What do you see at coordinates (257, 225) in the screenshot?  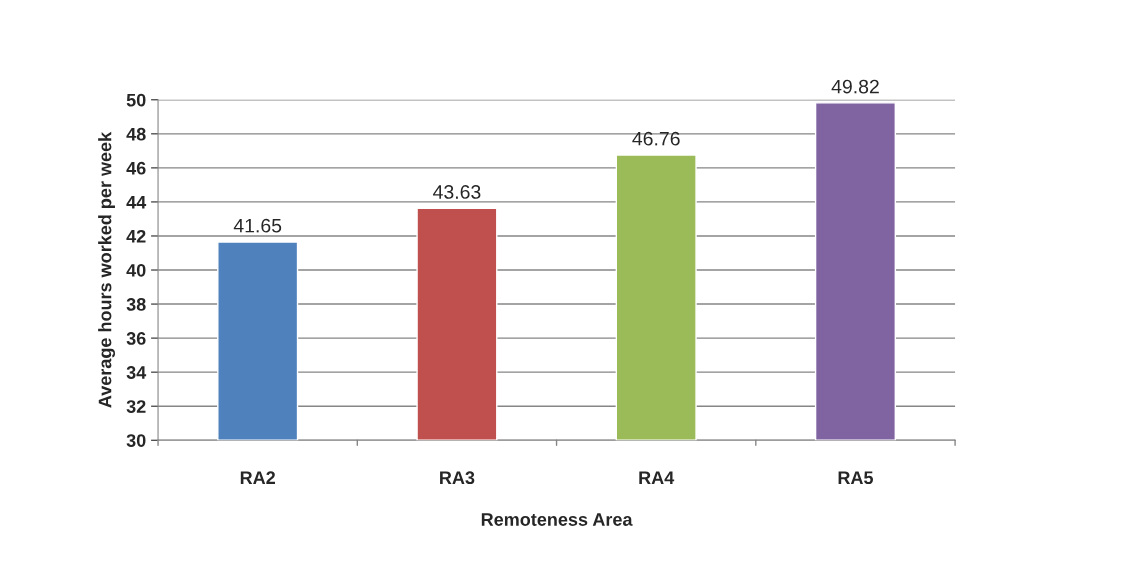 I see `data-label: 41.65` at bounding box center [257, 225].